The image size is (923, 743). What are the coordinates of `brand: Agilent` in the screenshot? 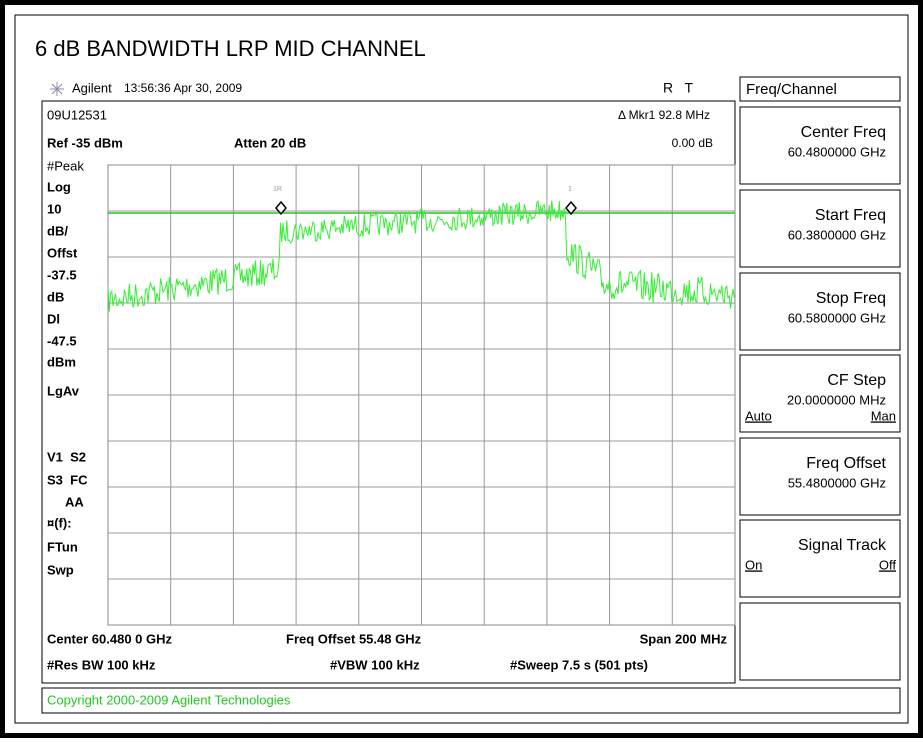 It's located at (92, 87).